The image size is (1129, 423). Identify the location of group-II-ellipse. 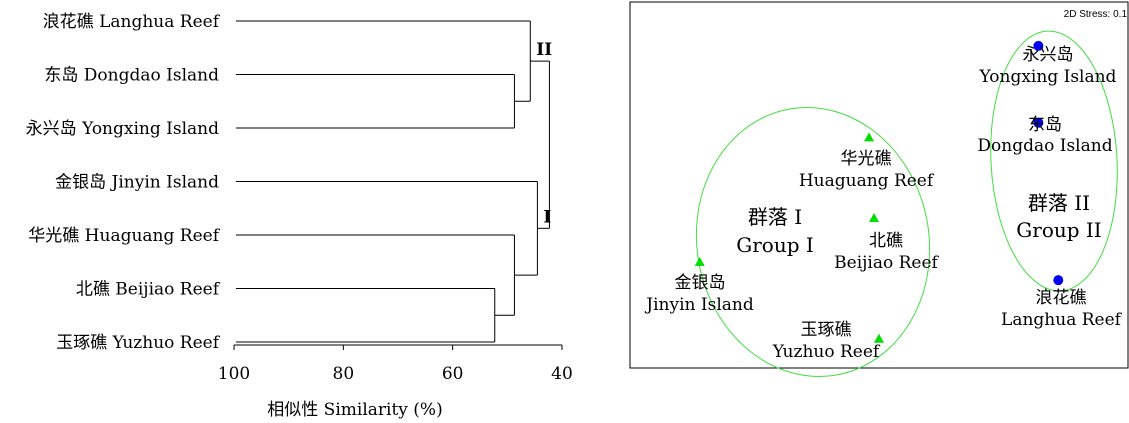
(1054, 161).